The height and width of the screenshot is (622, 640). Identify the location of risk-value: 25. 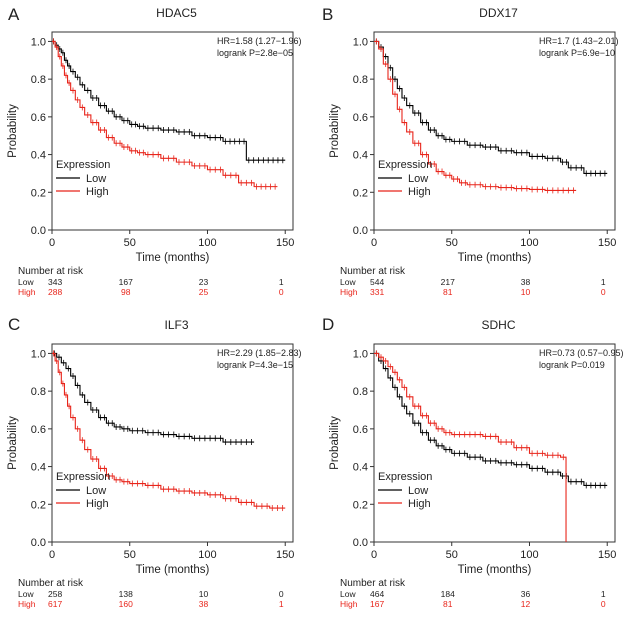
(204, 292).